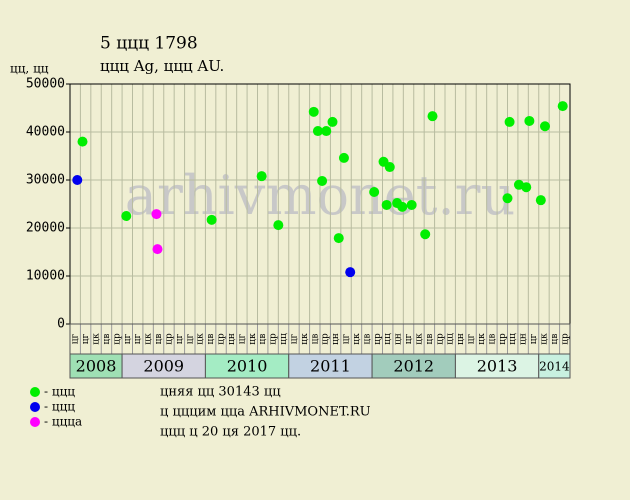 This screenshot has width=630, height=500. What do you see at coordinates (29, 69) in the screenshot?
I see `y-axis-label: цц, цц` at bounding box center [29, 69].